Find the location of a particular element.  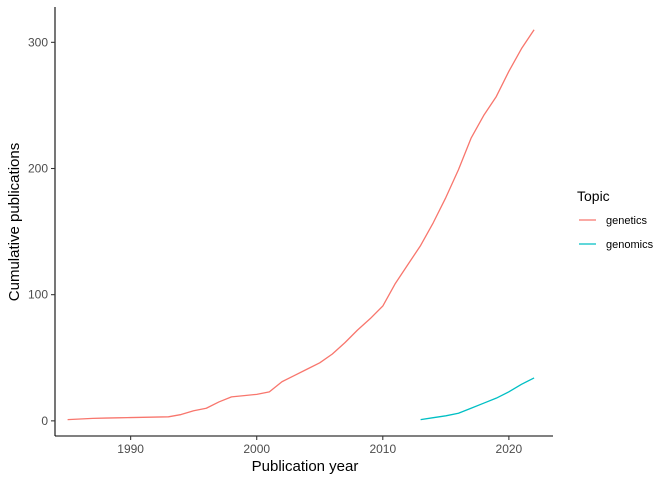

x-axis-title: Publication year is located at coordinates (305, 466).